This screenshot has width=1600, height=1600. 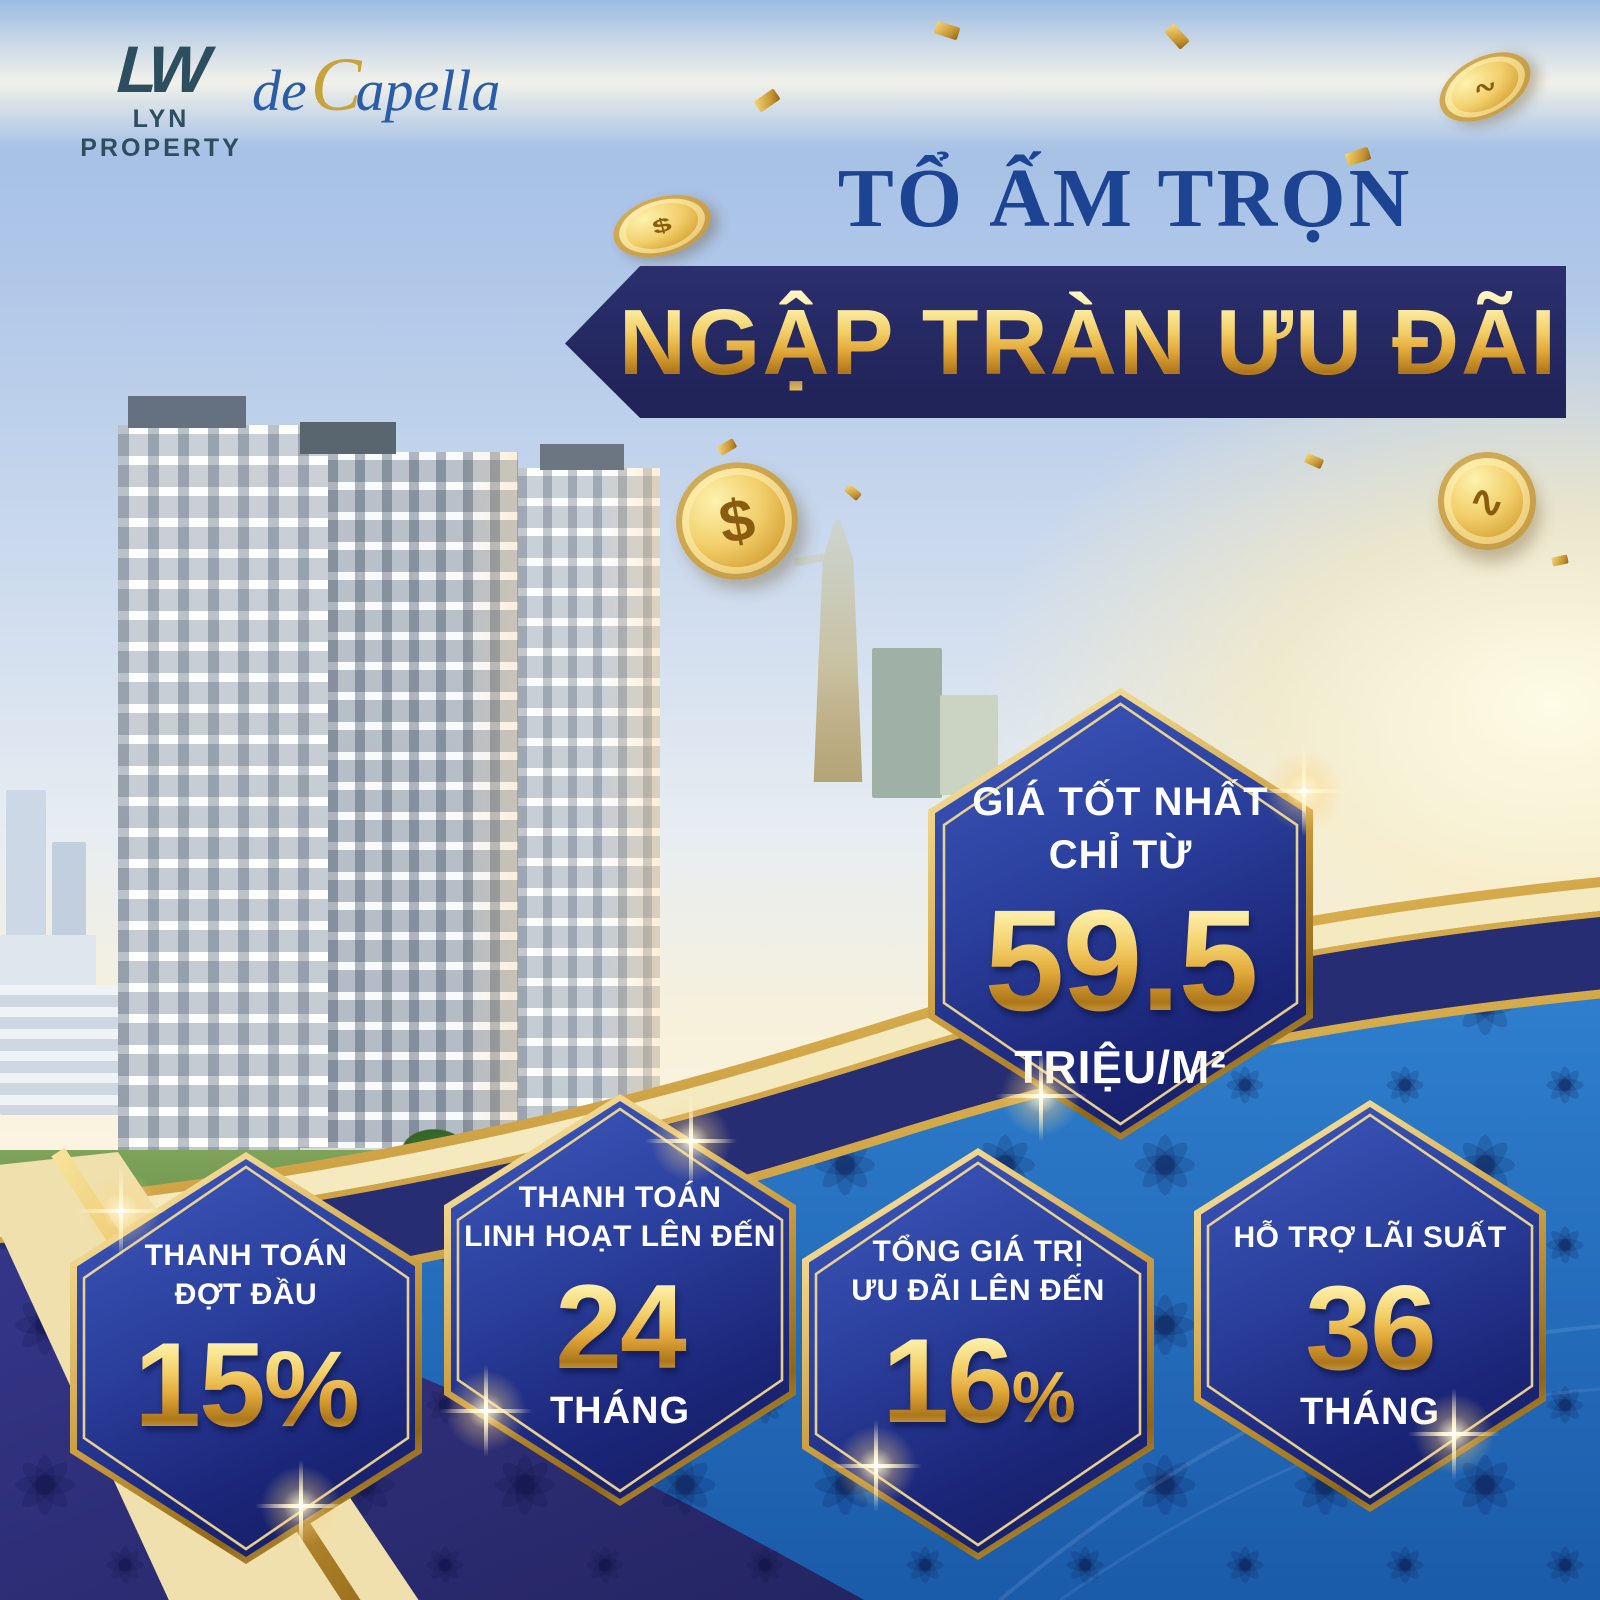 What do you see at coordinates (1120, 854) in the screenshot?
I see `price-line2: CHỈ TỪ` at bounding box center [1120, 854].